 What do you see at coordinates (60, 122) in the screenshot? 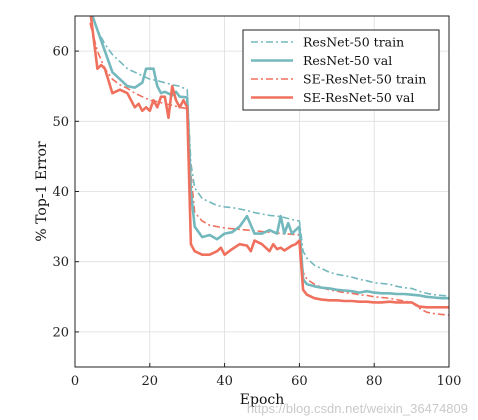
I see `y-tick-label: 50` at bounding box center [60, 122].